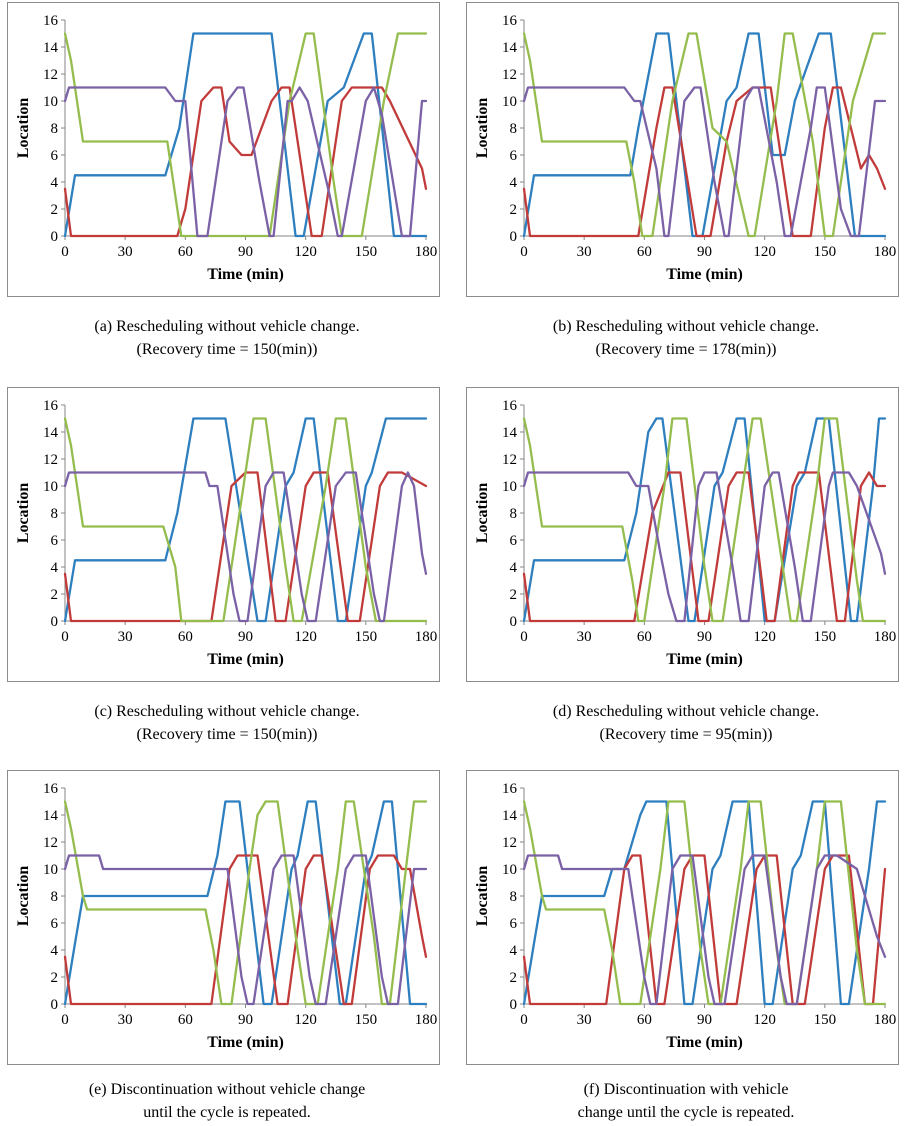 The width and height of the screenshot is (908, 1126). What do you see at coordinates (686, 1089) in the screenshot?
I see `caption-line-1: (f) Discontinuation with vehicle` at bounding box center [686, 1089].